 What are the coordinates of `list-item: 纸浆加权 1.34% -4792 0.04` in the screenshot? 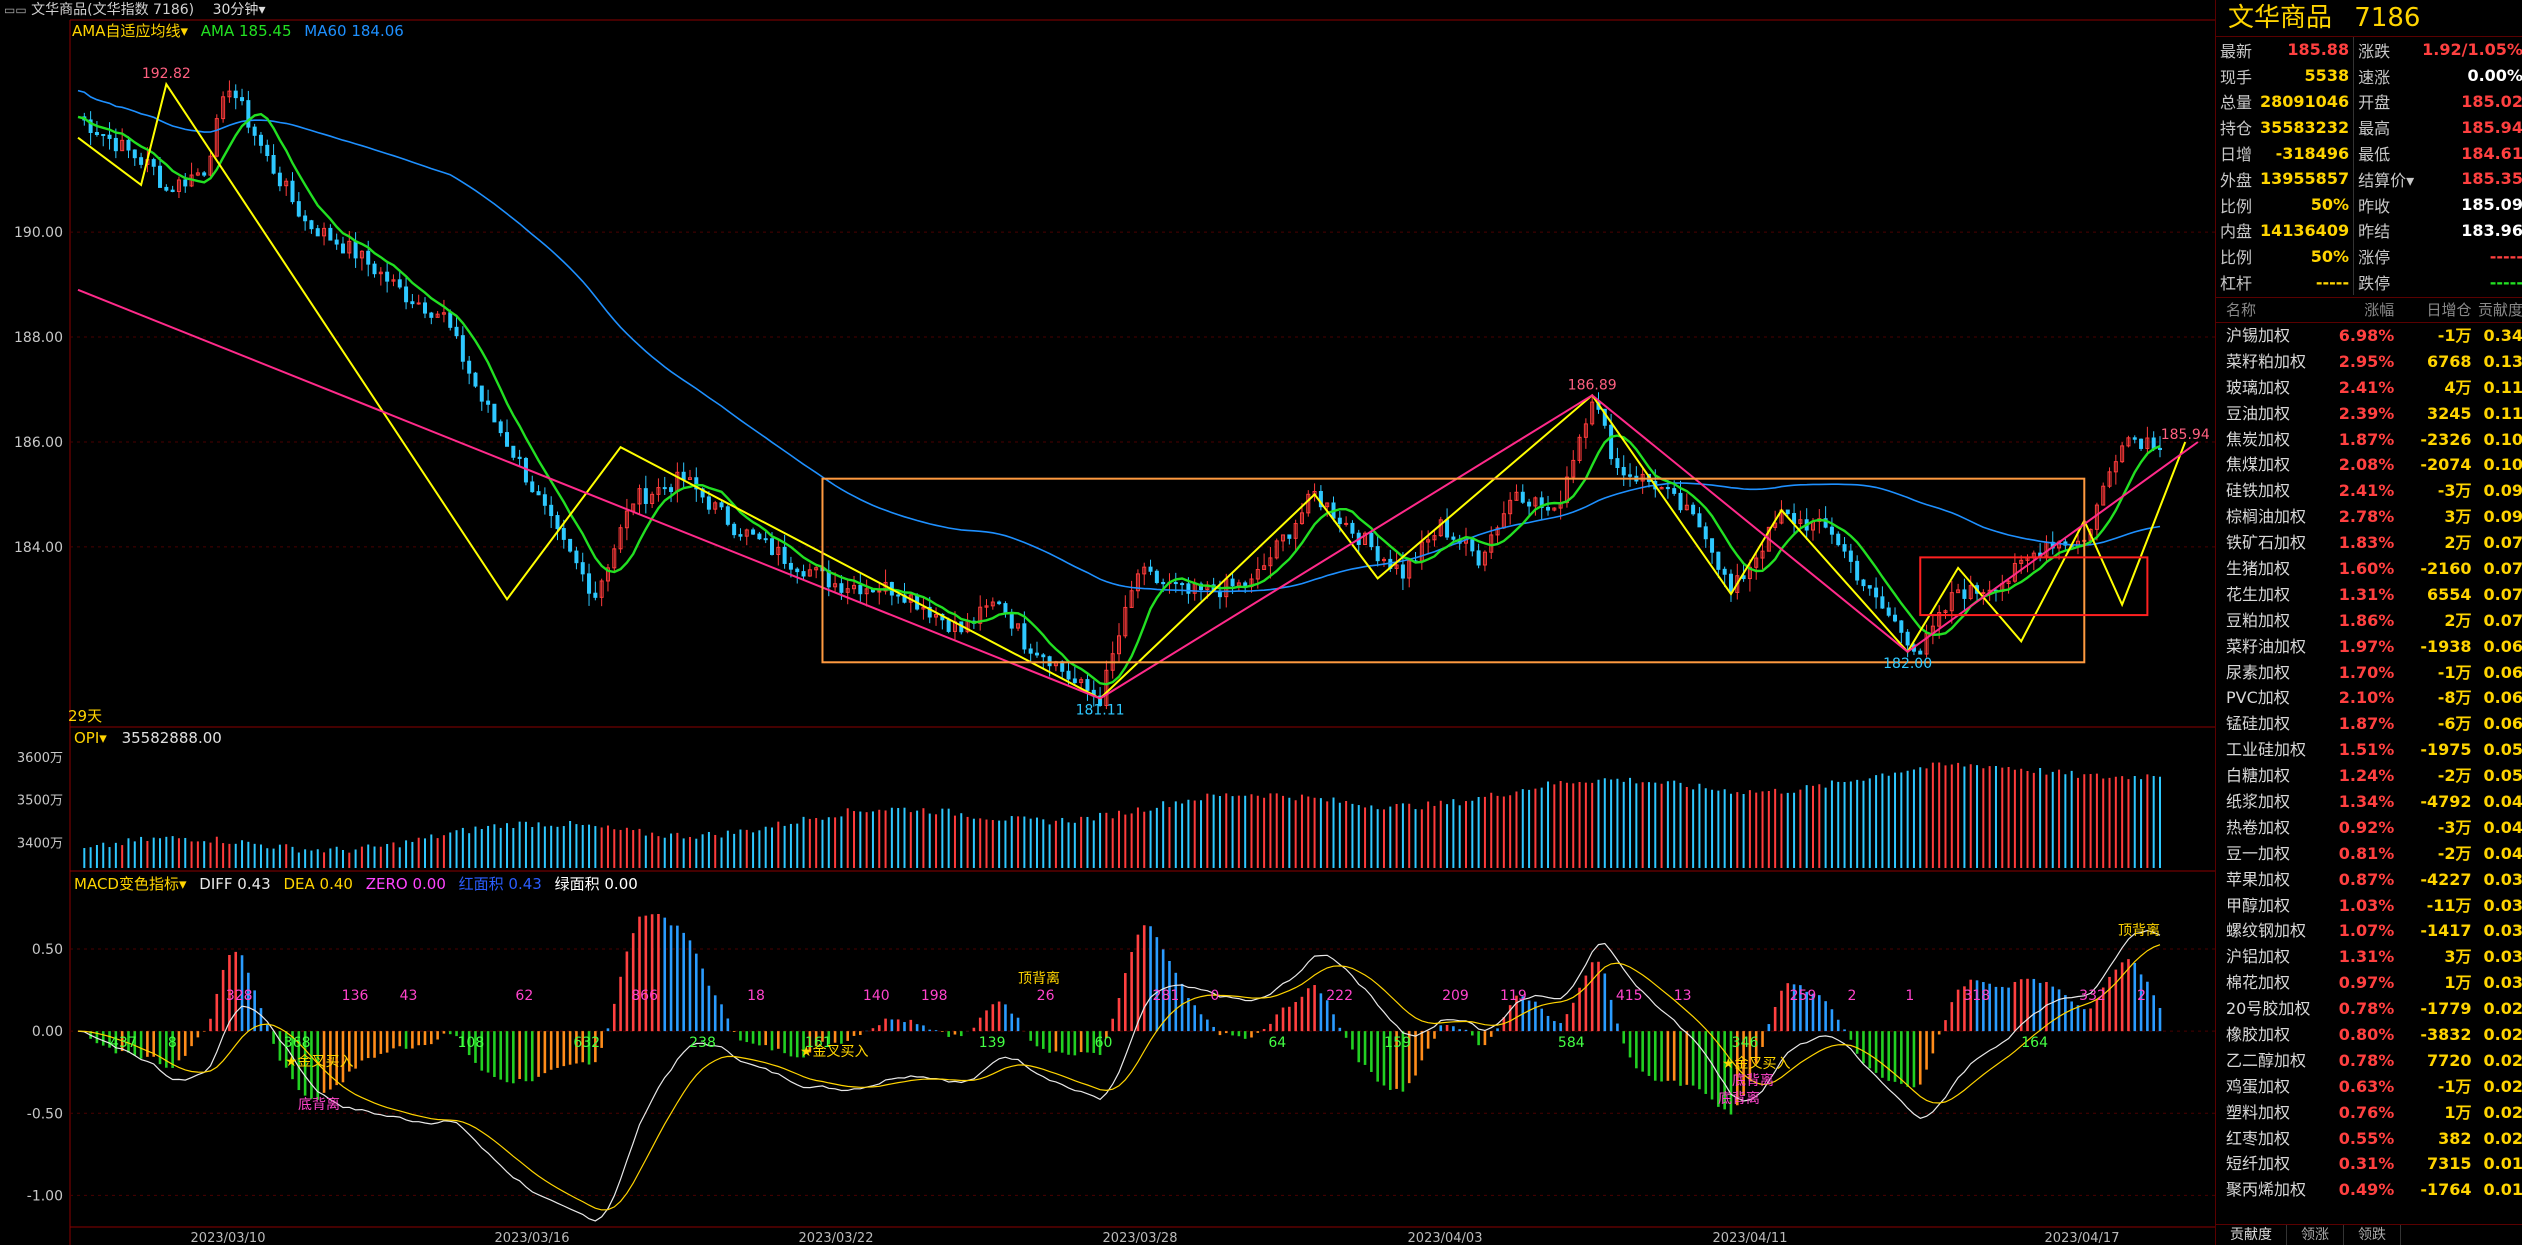 It's located at (2369, 802).